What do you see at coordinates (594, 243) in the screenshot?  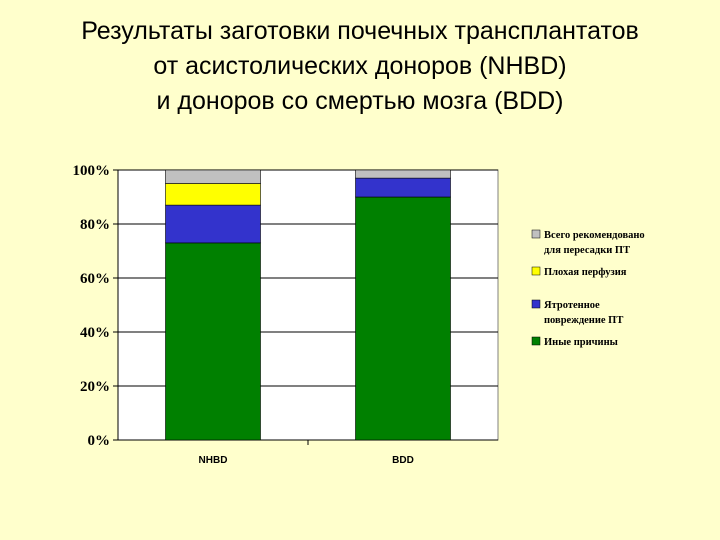 I see `legend-label: Всего рекомендовано для пересадки ПТ` at bounding box center [594, 243].